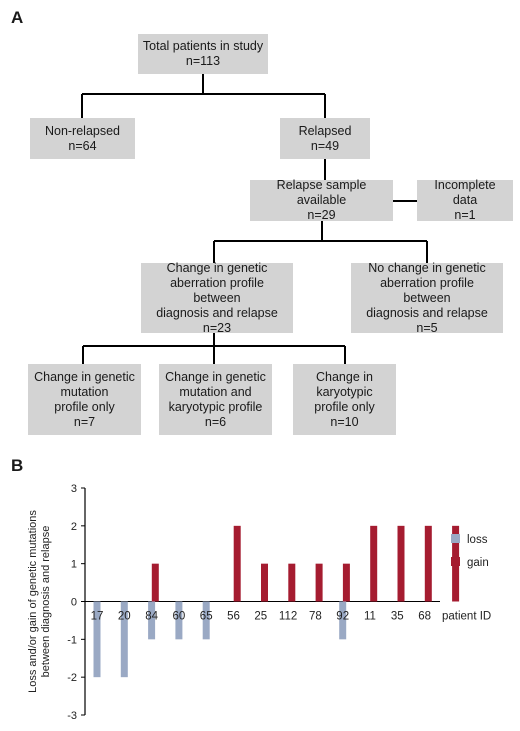  Describe the element at coordinates (465, 215) in the screenshot. I see `incomplete-data-count: n=1` at that location.